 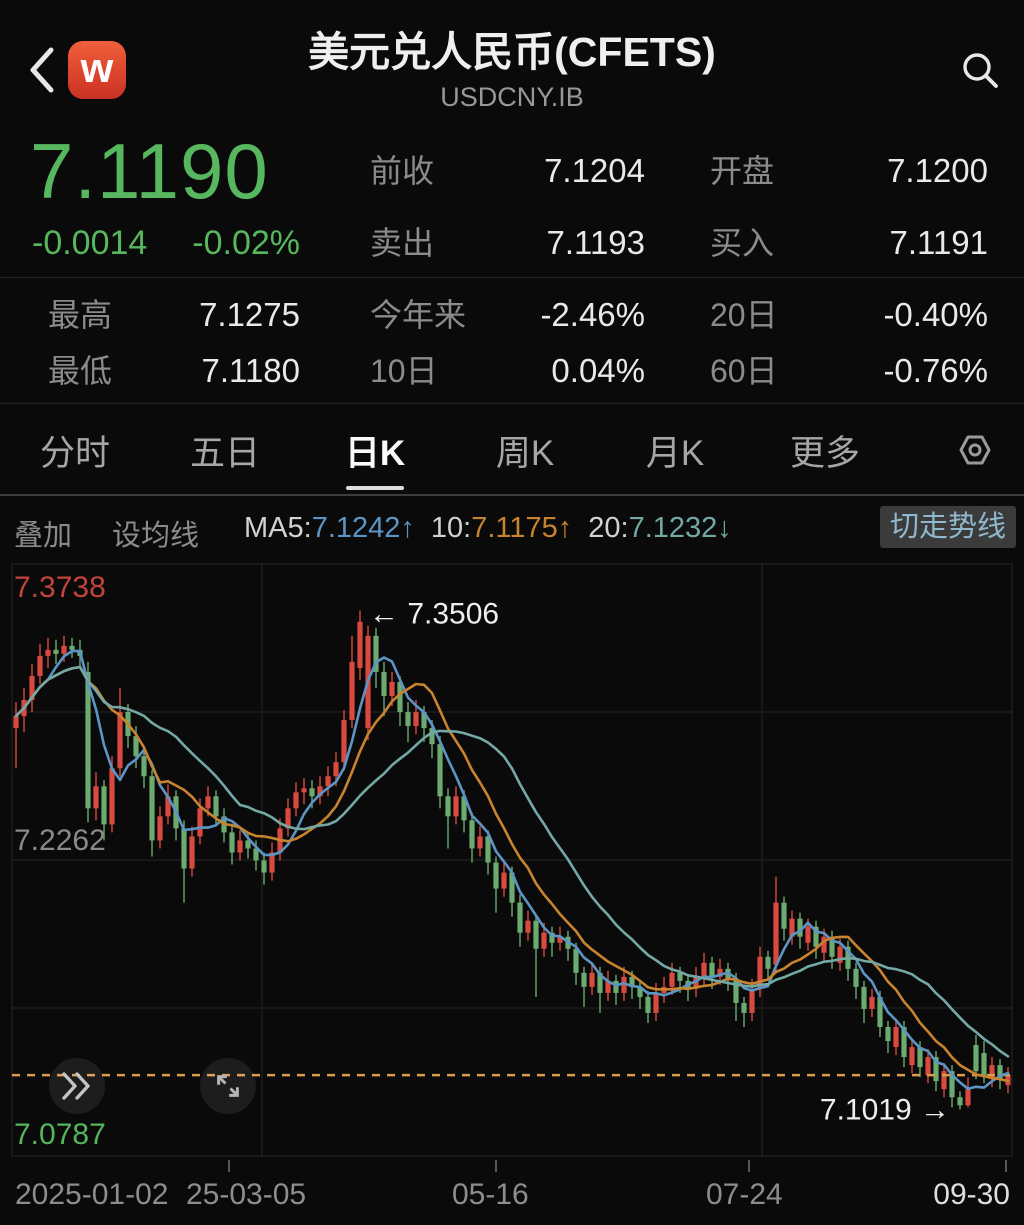 What do you see at coordinates (149, 171) in the screenshot?
I see `last-price: 7.1190` at bounding box center [149, 171].